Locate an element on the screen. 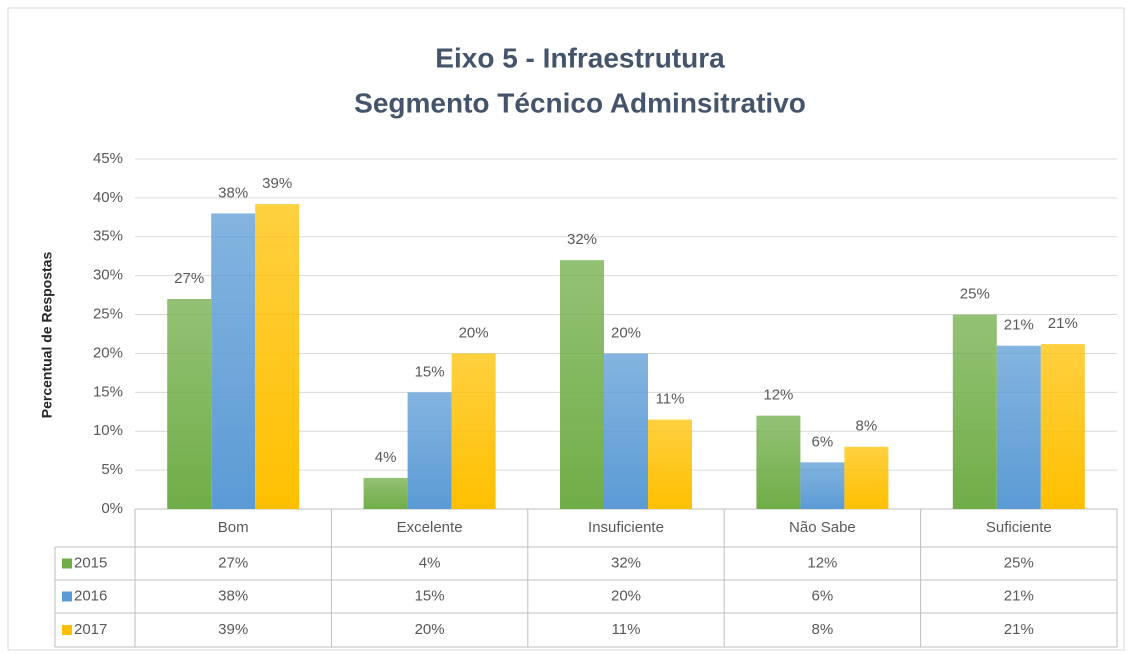 The width and height of the screenshot is (1130, 655). x-tick-label: Bom is located at coordinates (233, 527).